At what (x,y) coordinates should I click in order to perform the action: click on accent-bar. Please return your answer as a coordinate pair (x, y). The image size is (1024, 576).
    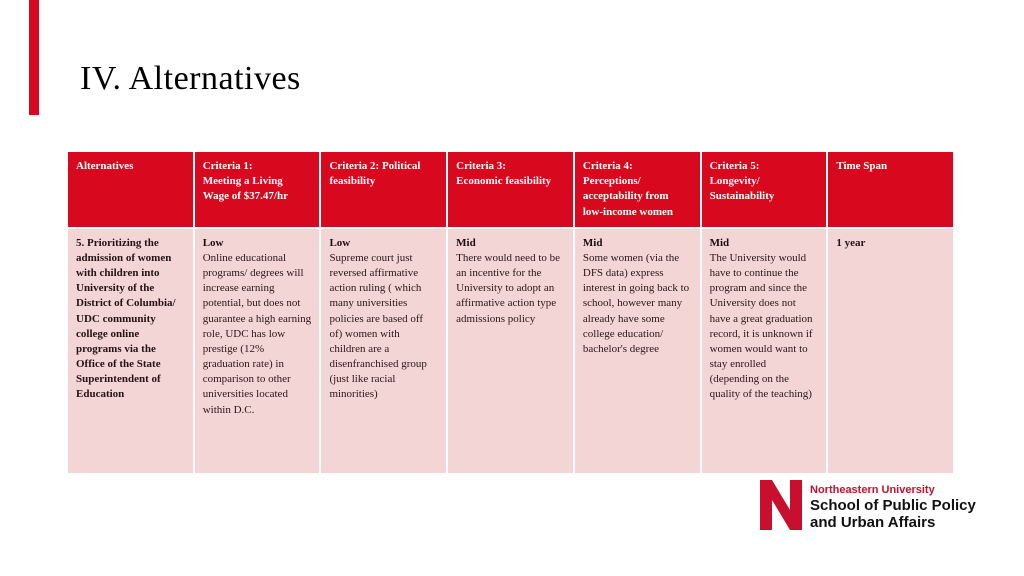
    Looking at the image, I should click on (34, 57).